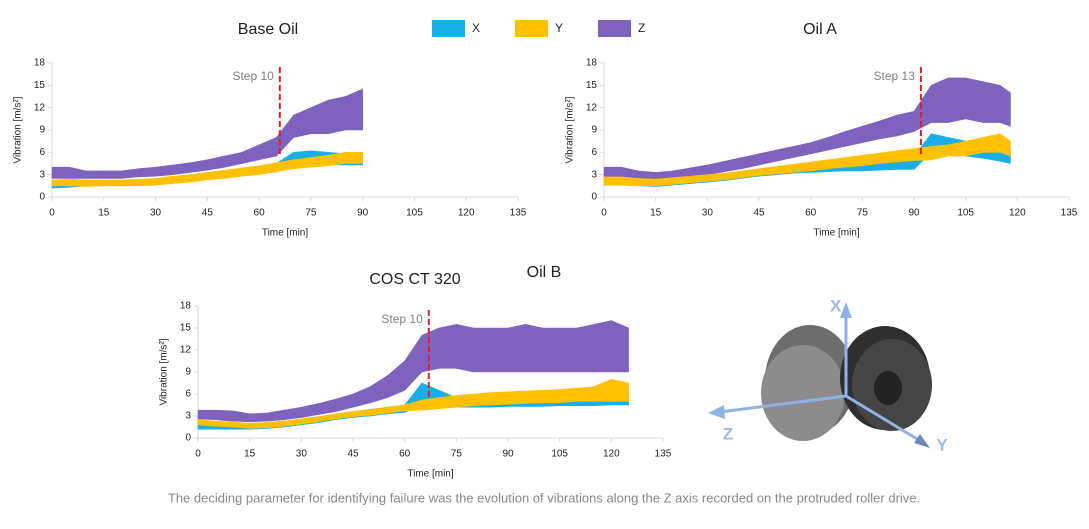 This screenshot has width=1089, height=529. Describe the element at coordinates (448, 28) in the screenshot. I see `legend-swatch` at that location.